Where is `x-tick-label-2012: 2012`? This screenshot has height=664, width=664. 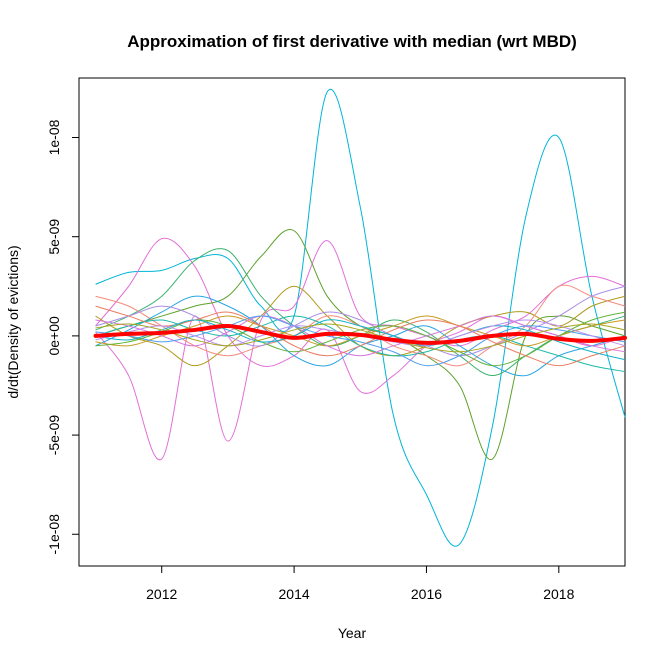
x-tick-label-2012: 2012 is located at coordinates (161, 594).